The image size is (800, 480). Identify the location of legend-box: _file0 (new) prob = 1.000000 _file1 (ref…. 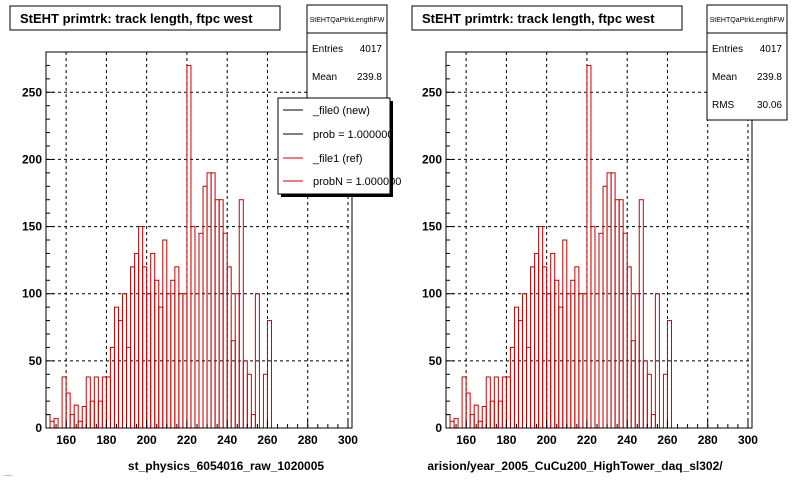
(339, 147).